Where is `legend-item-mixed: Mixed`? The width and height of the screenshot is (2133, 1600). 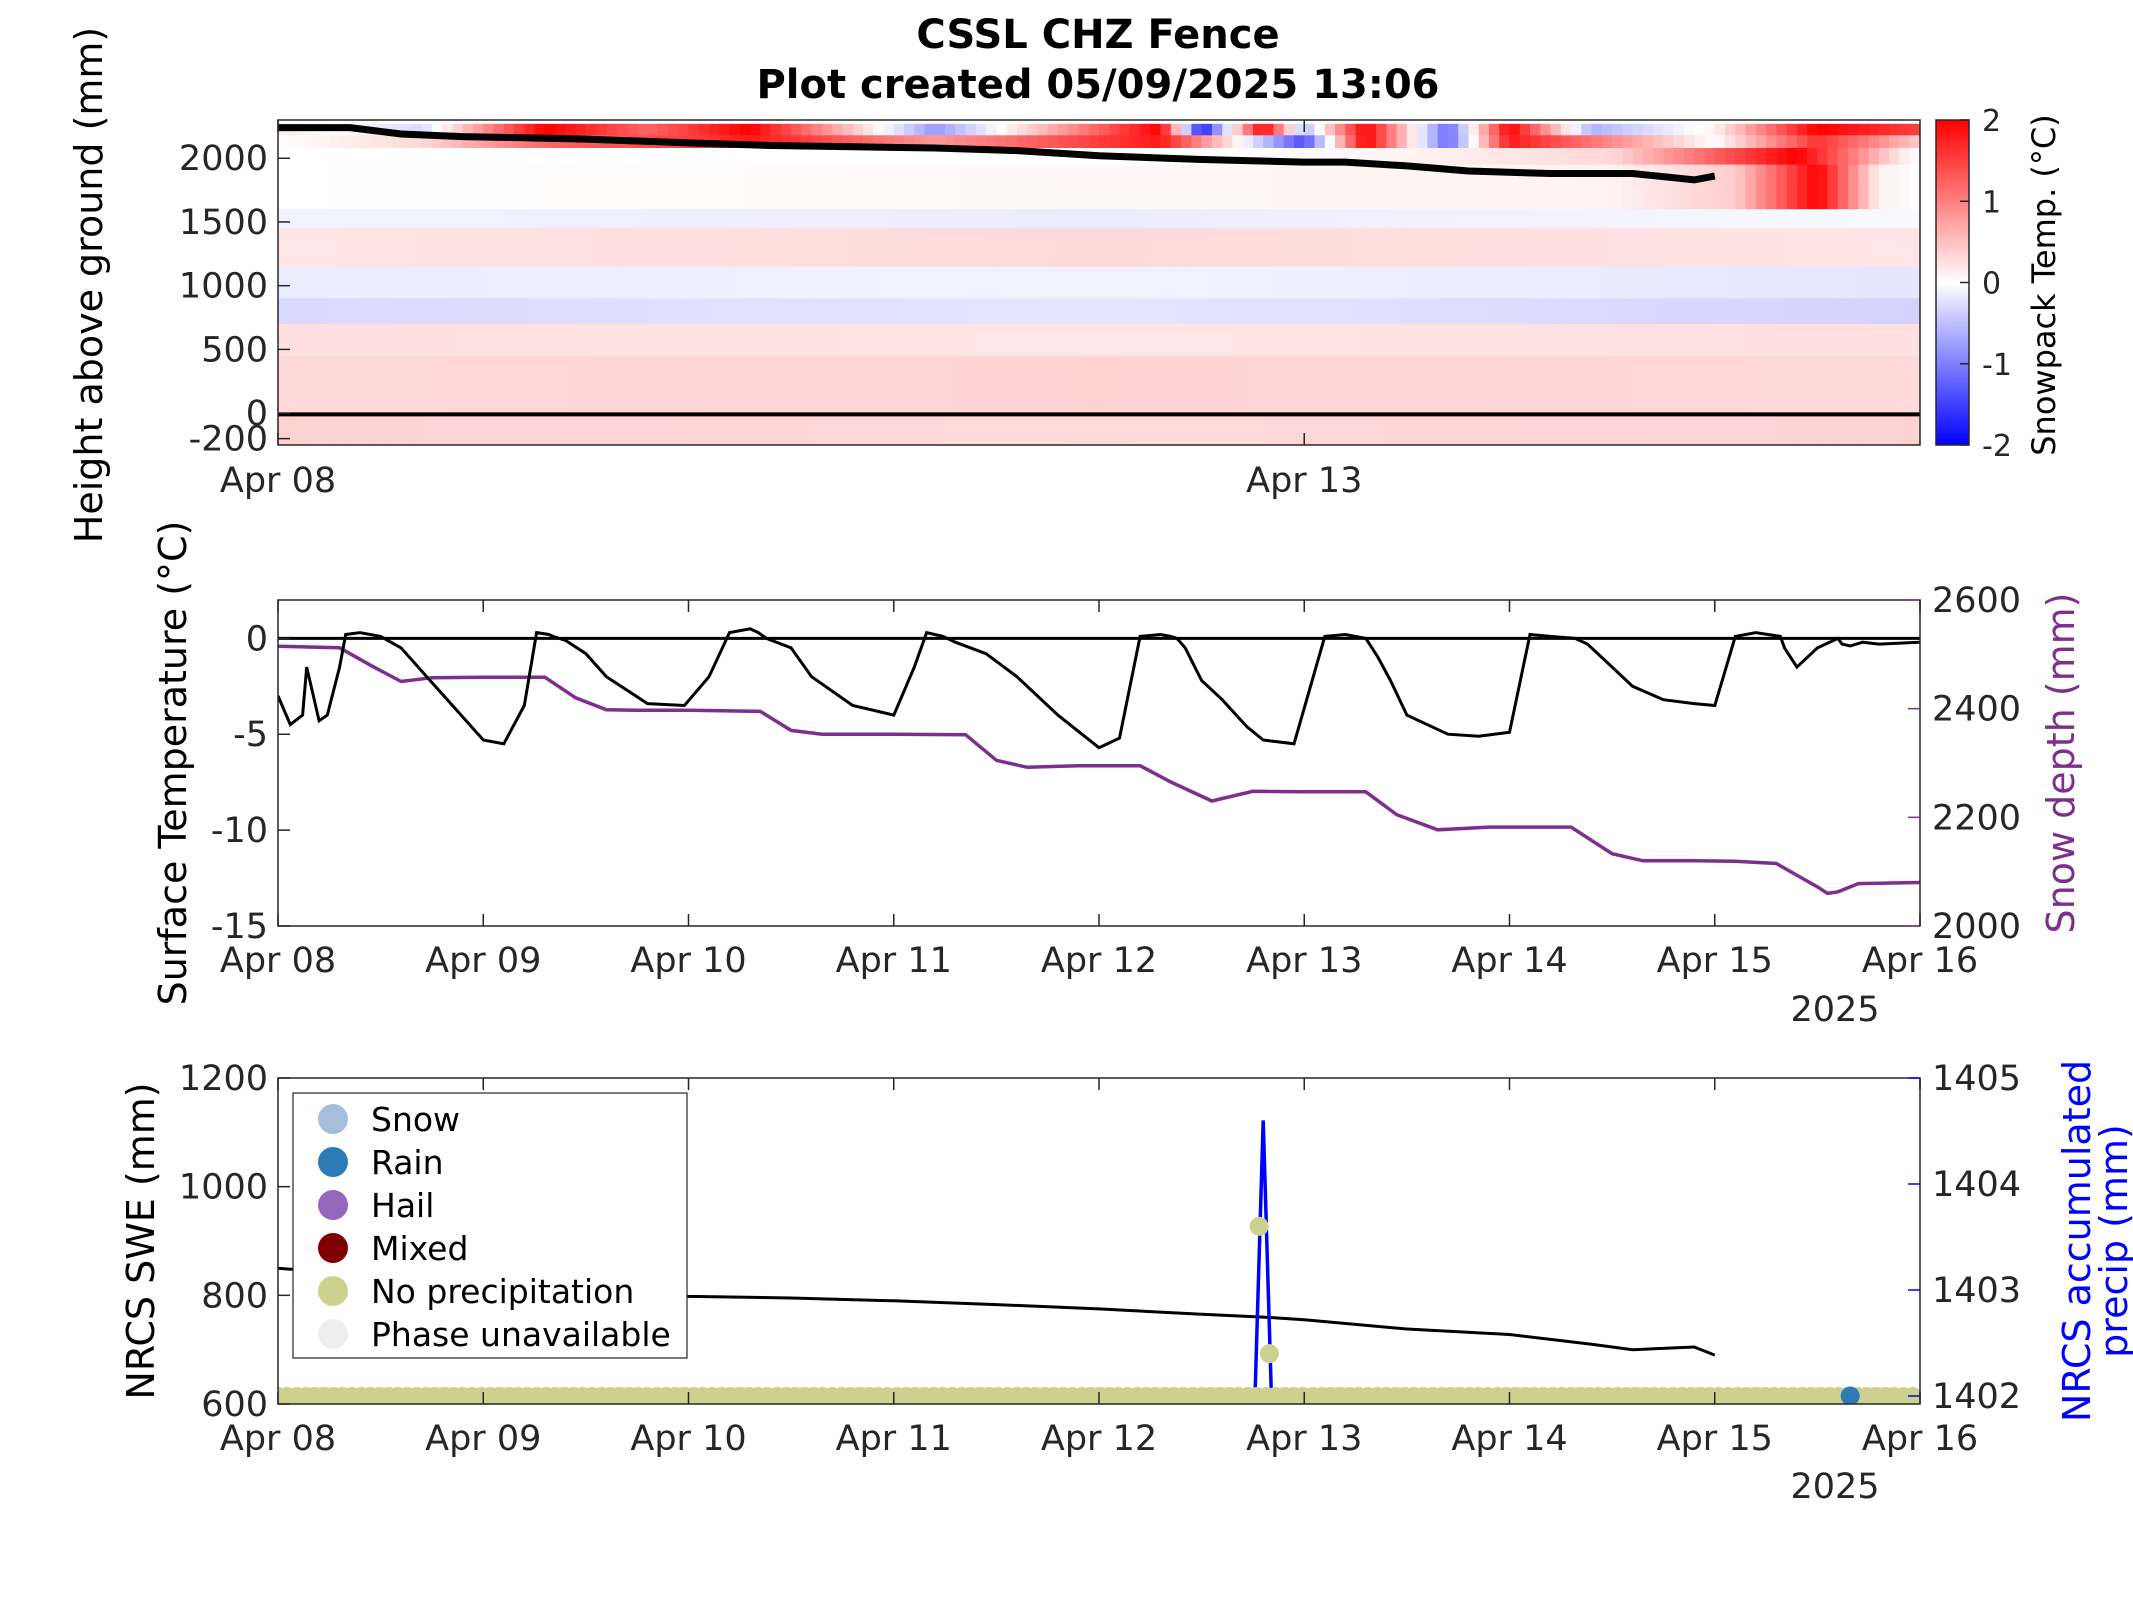
legend-item-mixed: Mixed is located at coordinates (393, 1248).